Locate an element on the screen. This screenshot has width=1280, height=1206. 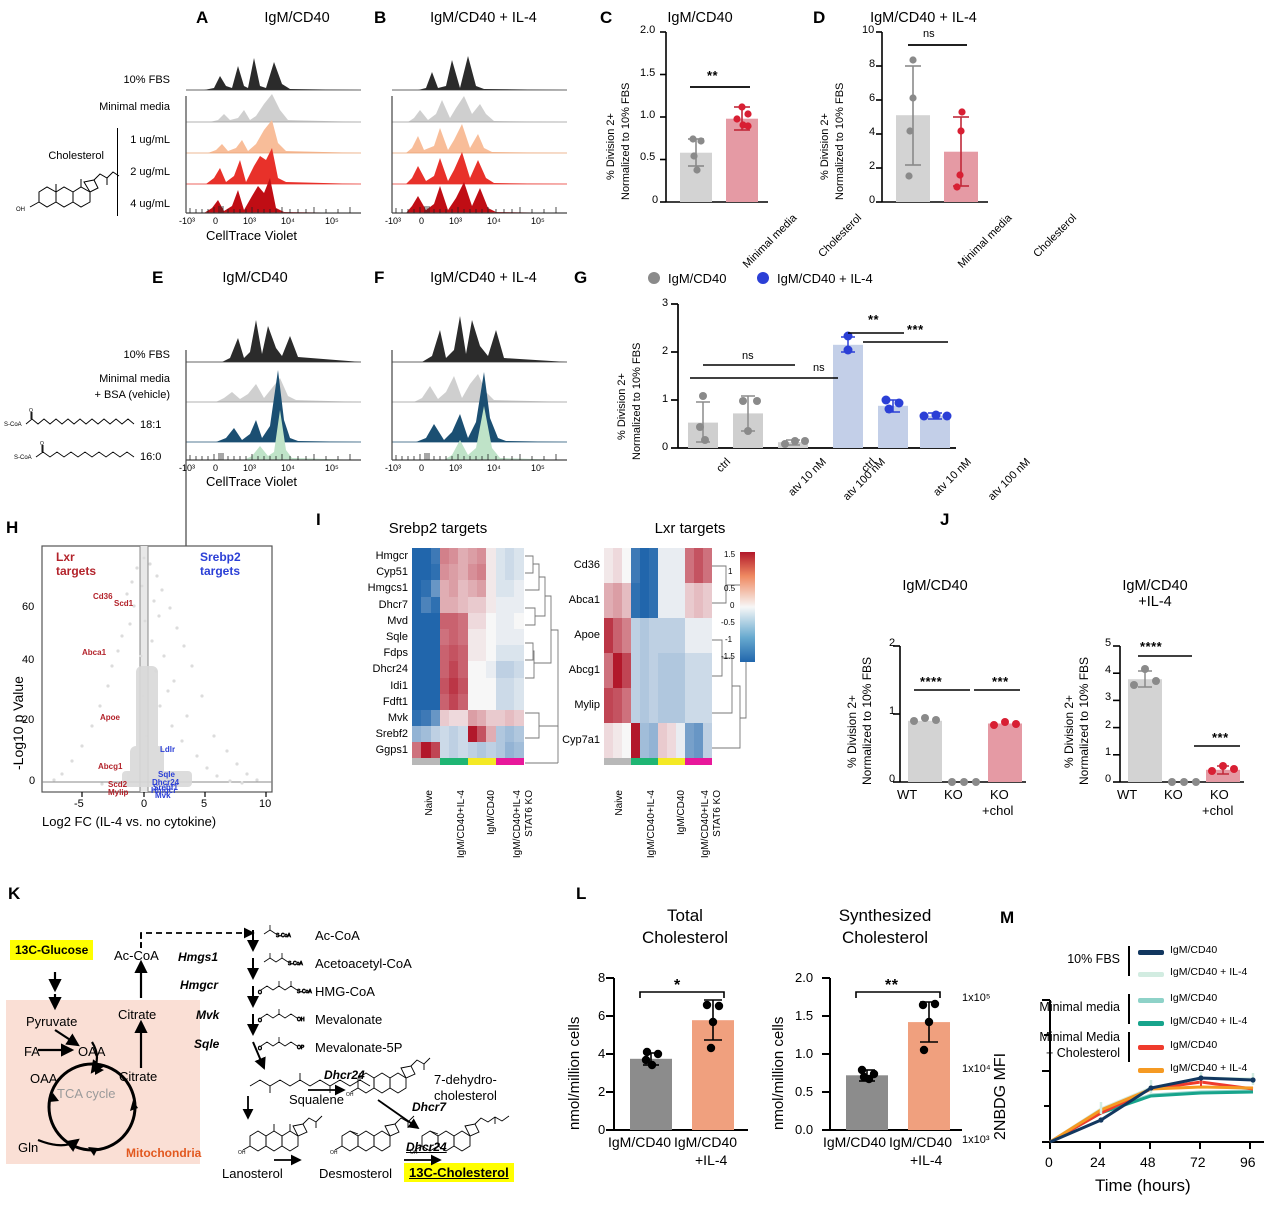
panel-m-xtick-0: 0 is located at coordinates (1049, 1162).